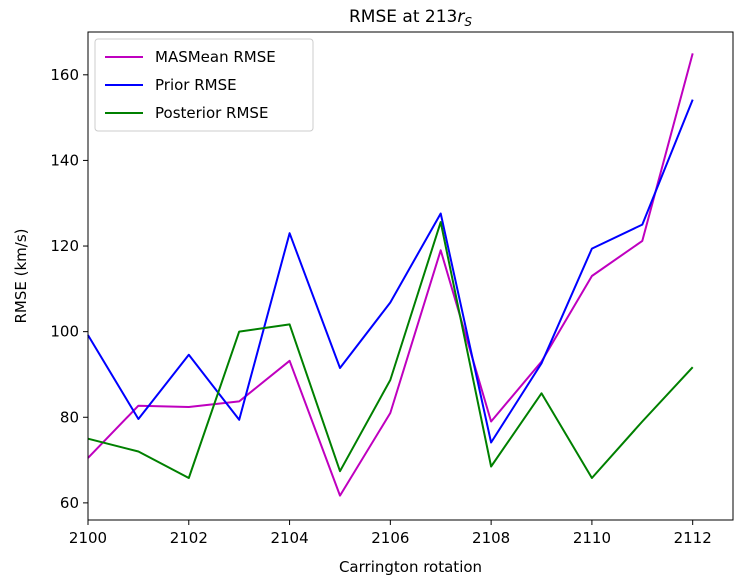  I want to click on legend-label: Posterior RMSE, so click(211, 113).